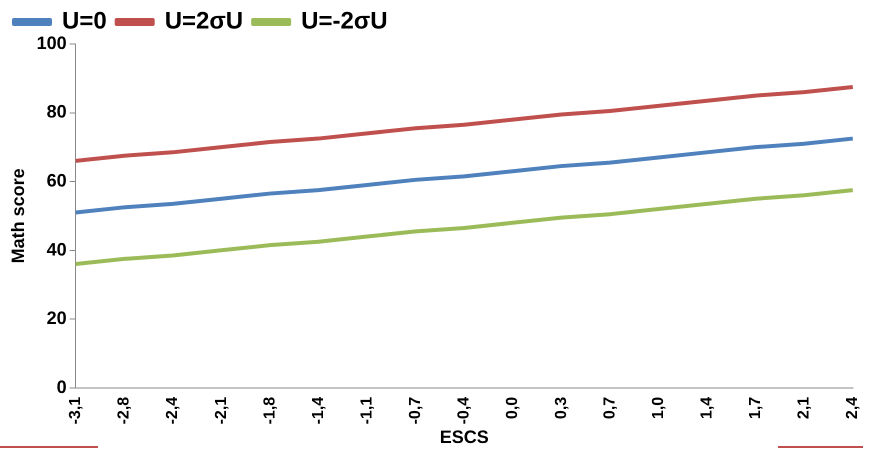  I want to click on x-tick-label: 0,7, so click(609, 408).